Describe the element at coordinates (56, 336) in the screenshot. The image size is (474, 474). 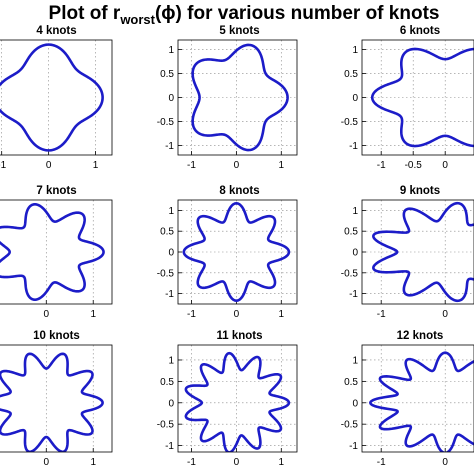
I see `subplot-title: 10 knots` at that location.